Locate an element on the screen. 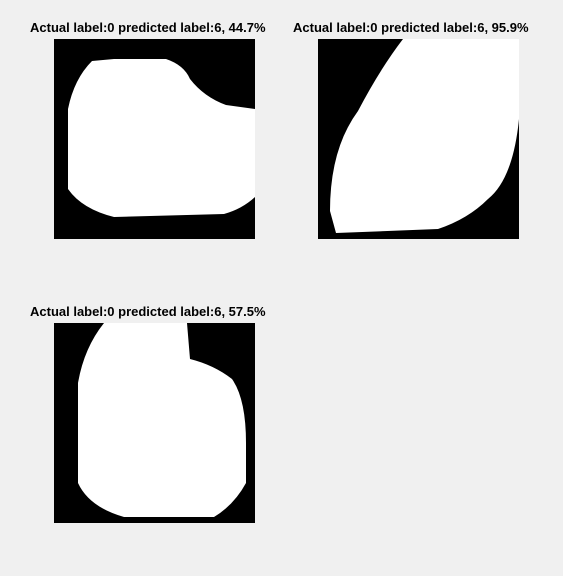 The image size is (563, 576). panel-title: Actual label:0 predicted label:6, 44.7% is located at coordinates (148, 27).